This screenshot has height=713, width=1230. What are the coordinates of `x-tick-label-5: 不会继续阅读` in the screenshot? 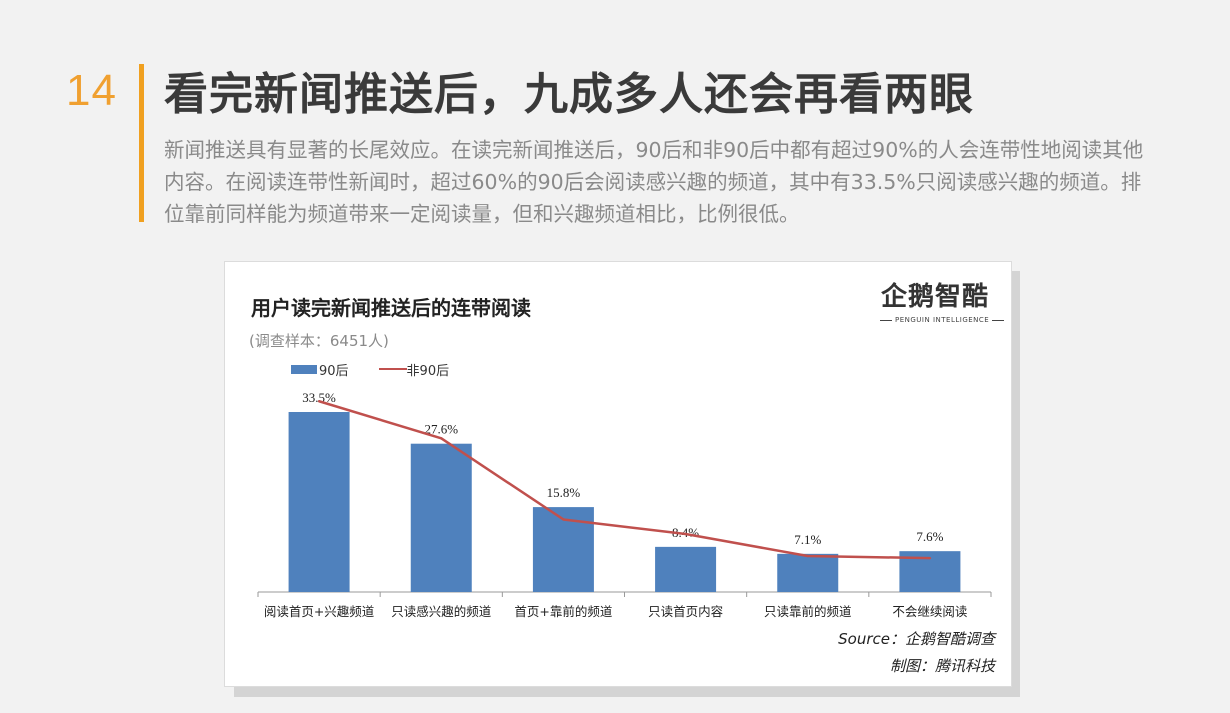 It's located at (929, 611).